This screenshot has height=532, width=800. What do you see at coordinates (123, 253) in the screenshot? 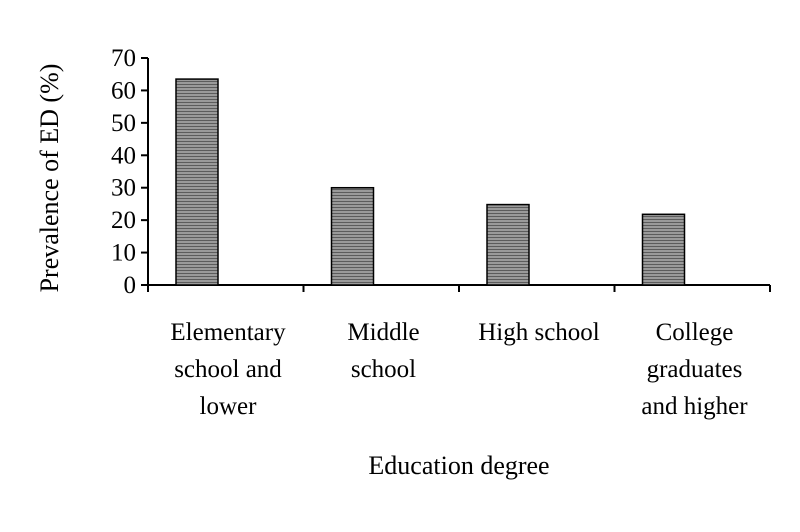
I see `y-tick-label: 10` at bounding box center [123, 253].